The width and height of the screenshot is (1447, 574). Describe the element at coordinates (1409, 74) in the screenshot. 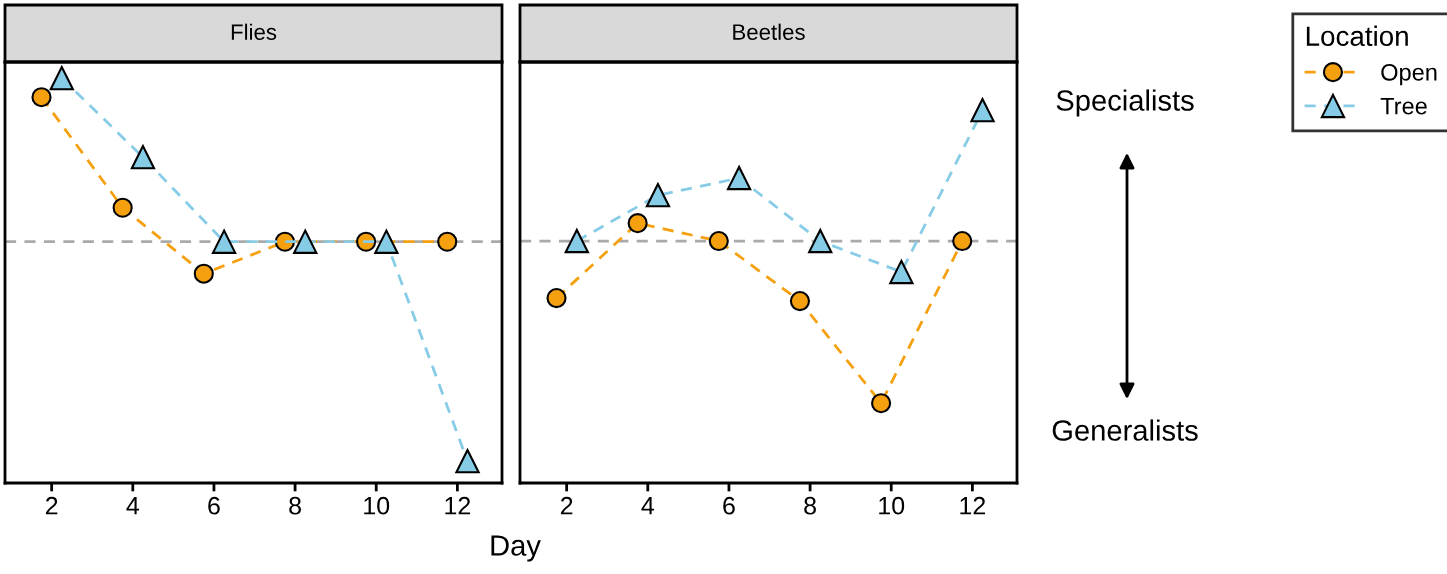

I see `legend-label: Open` at that location.